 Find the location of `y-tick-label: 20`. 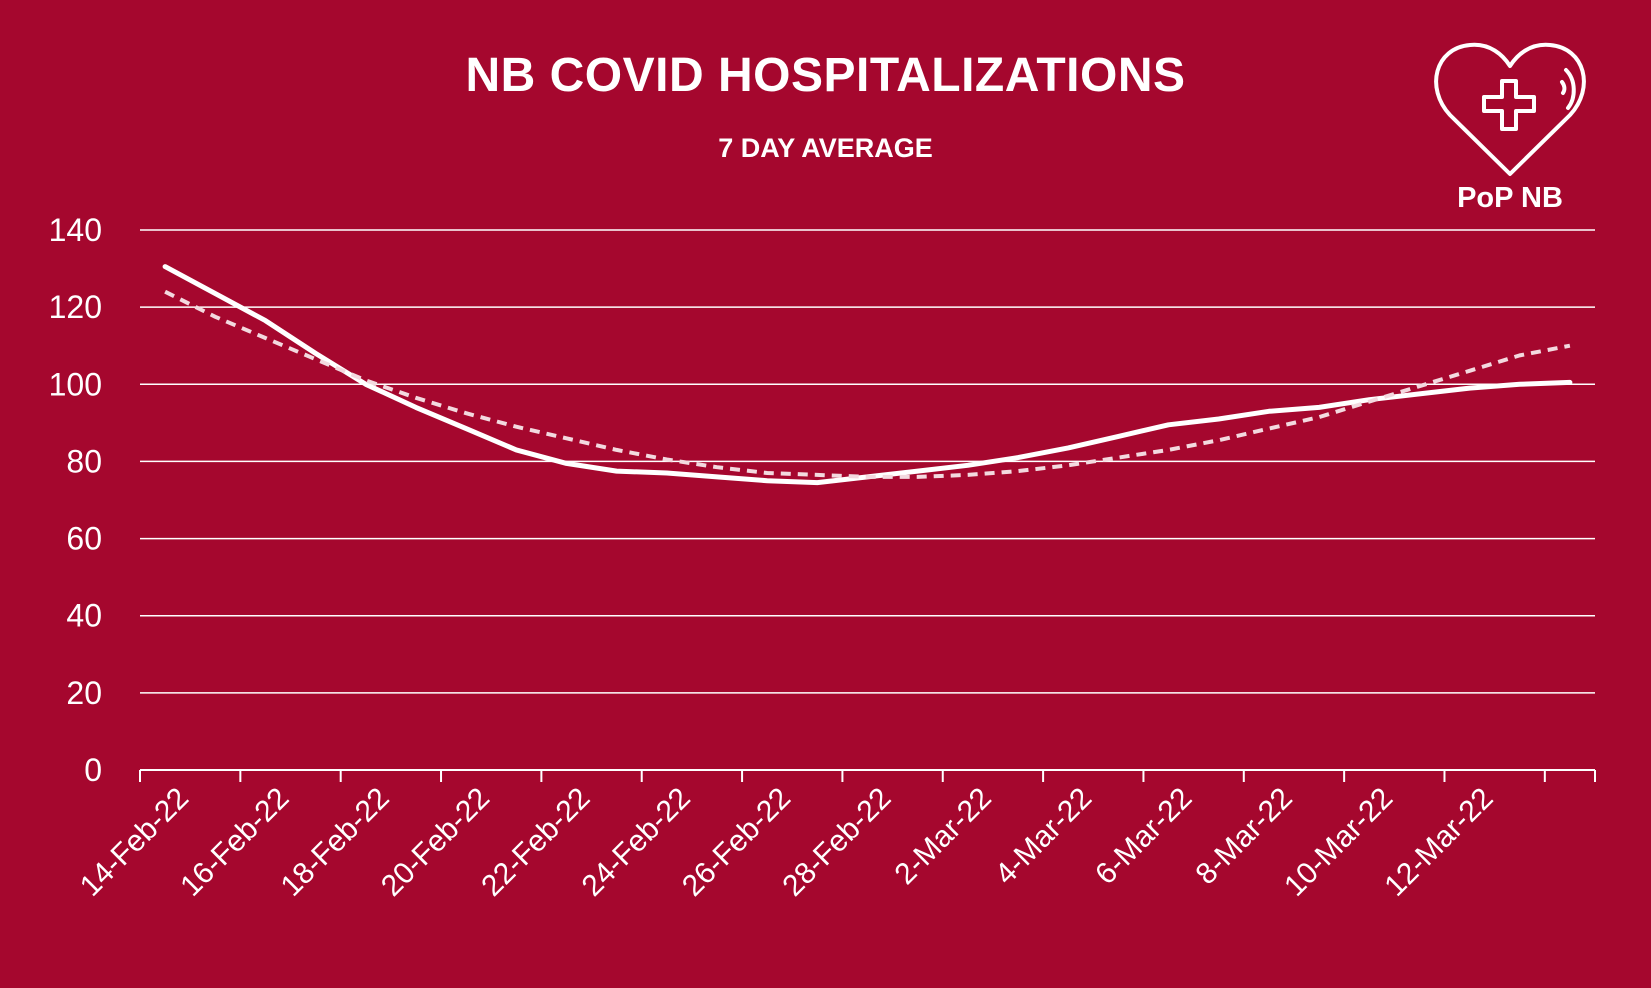

y-tick-label: 20 is located at coordinates (84, 693).